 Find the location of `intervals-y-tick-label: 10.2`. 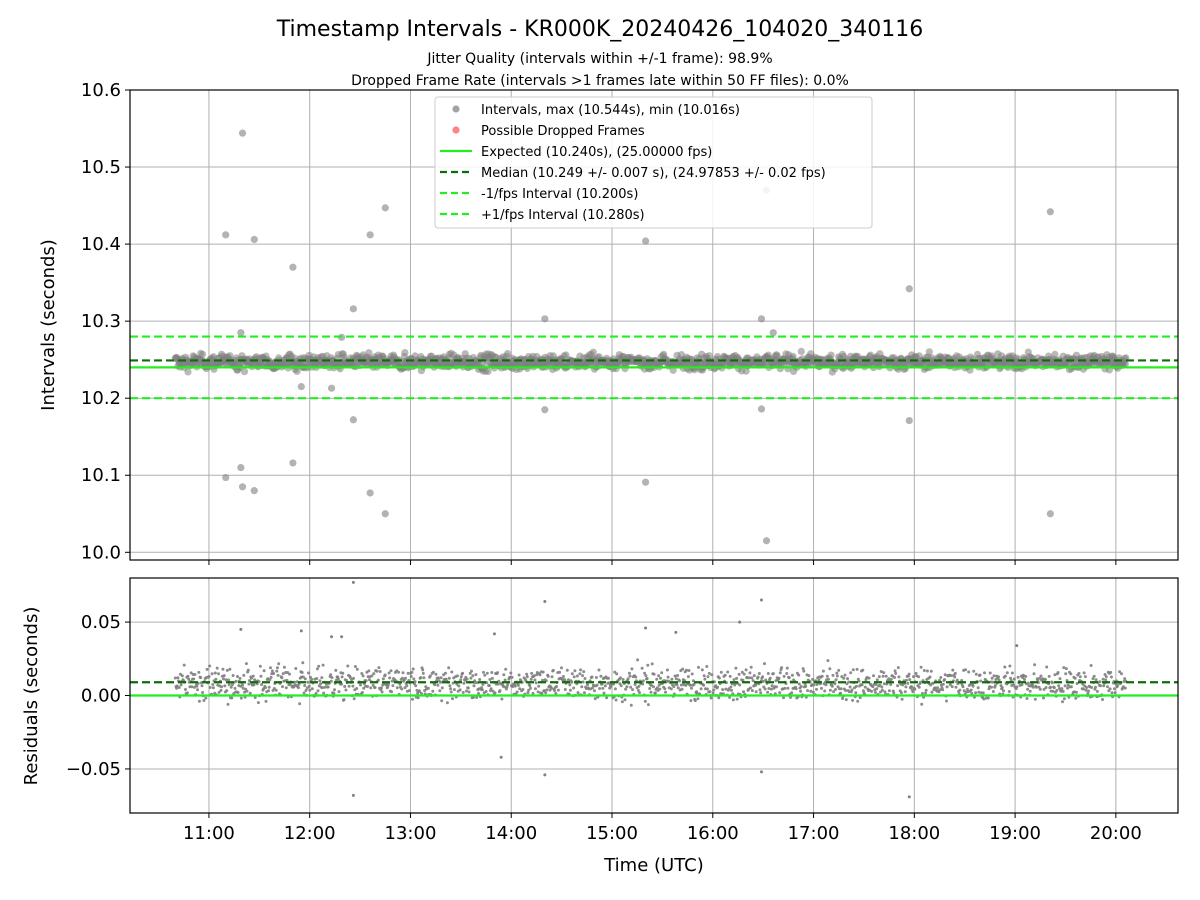

intervals-y-tick-label: 10.2 is located at coordinates (101, 398).